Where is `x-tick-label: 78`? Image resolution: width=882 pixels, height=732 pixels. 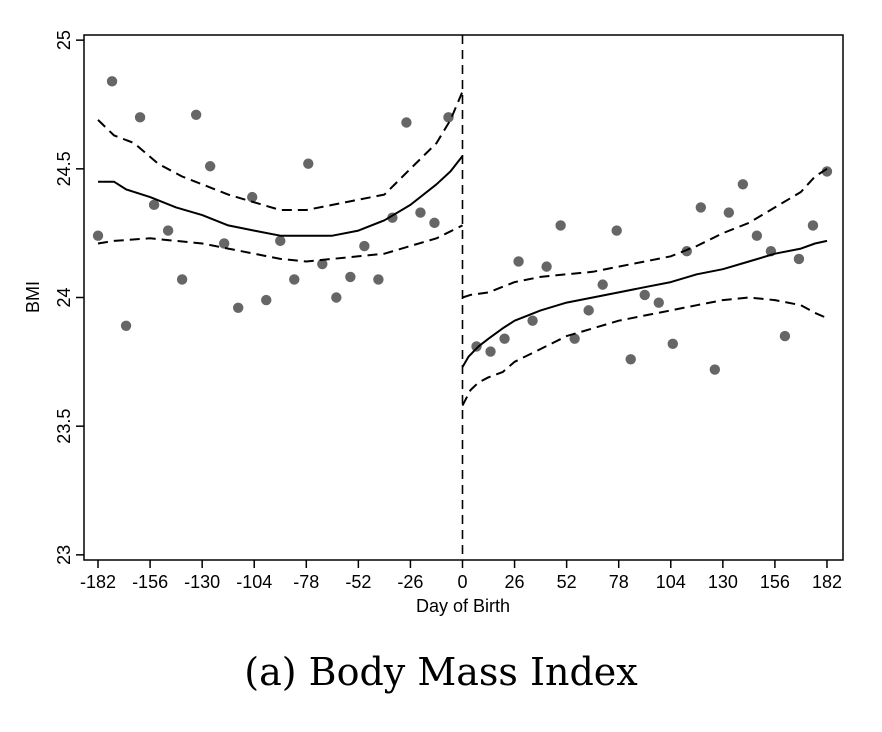
x-tick-label: 78 is located at coordinates (619, 582).